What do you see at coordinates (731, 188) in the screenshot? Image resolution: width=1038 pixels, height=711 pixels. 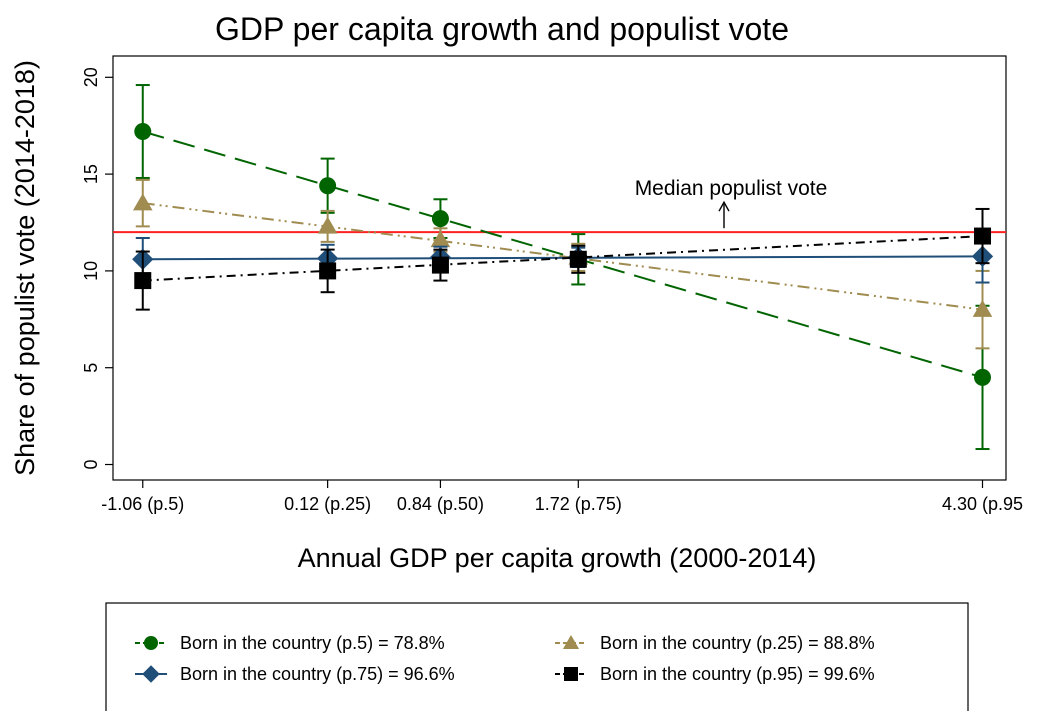 I see `median-annotation: Median populist vote` at bounding box center [731, 188].